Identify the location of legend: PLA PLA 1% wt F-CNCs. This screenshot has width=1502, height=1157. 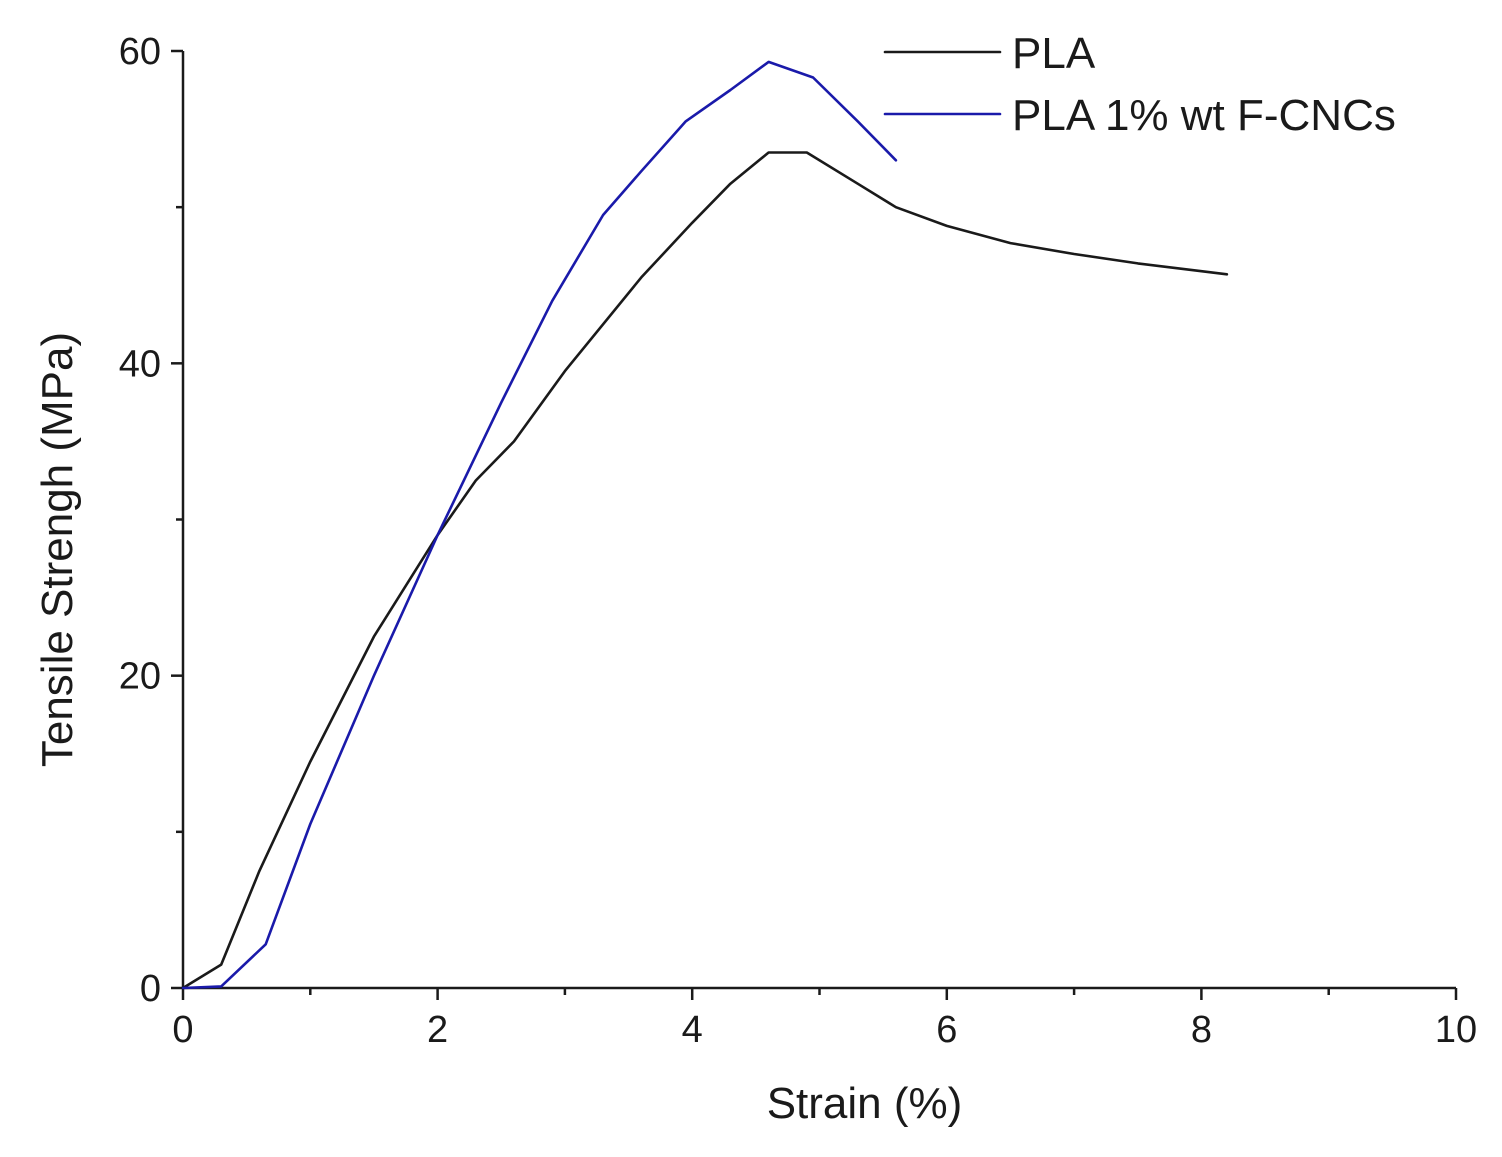
(1139, 84).